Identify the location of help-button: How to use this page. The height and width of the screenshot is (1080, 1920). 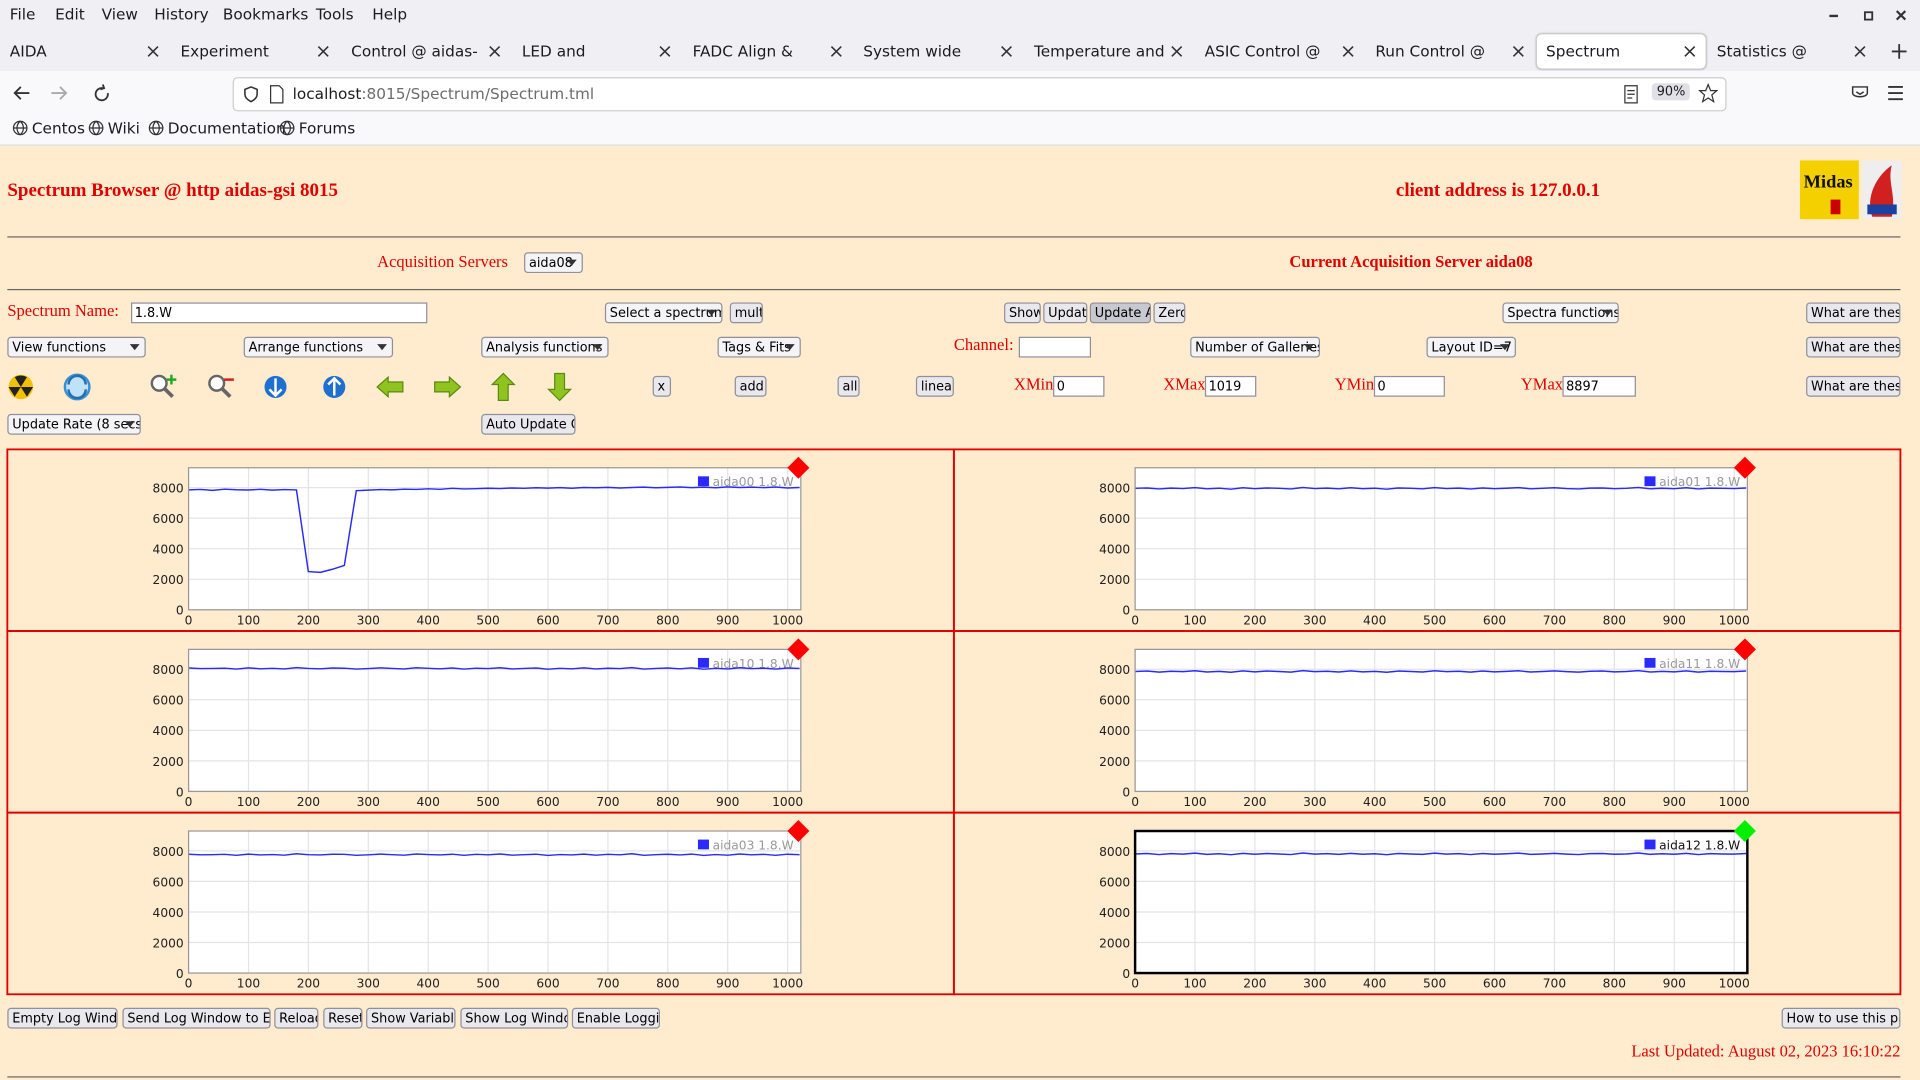
(1841, 1018).